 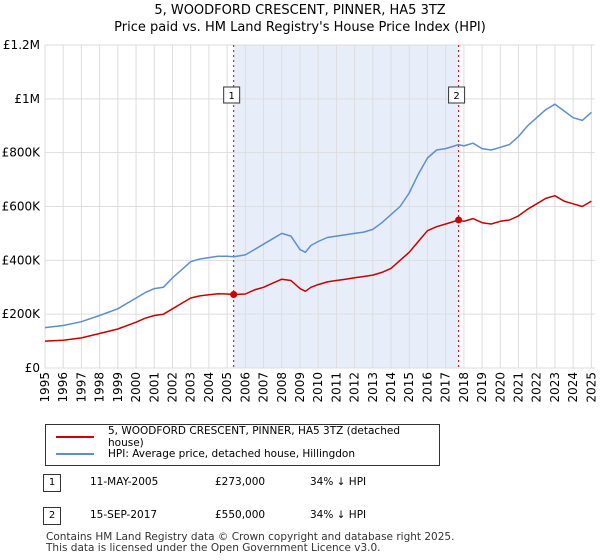 I want to click on x-tick-label: 2023, so click(x=555, y=387).